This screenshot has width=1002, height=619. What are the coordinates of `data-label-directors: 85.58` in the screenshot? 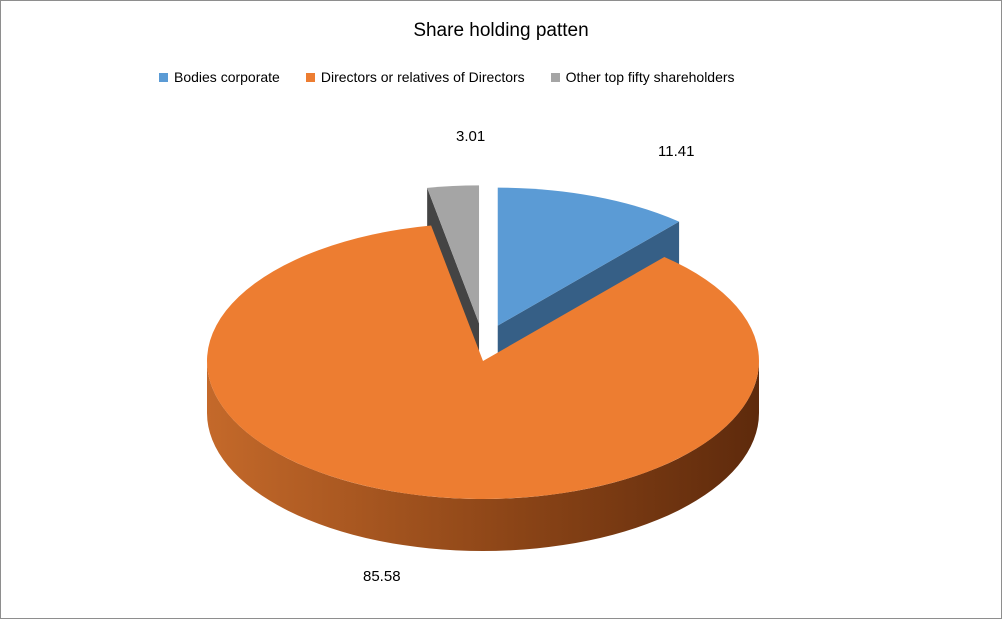 It's located at (382, 576).